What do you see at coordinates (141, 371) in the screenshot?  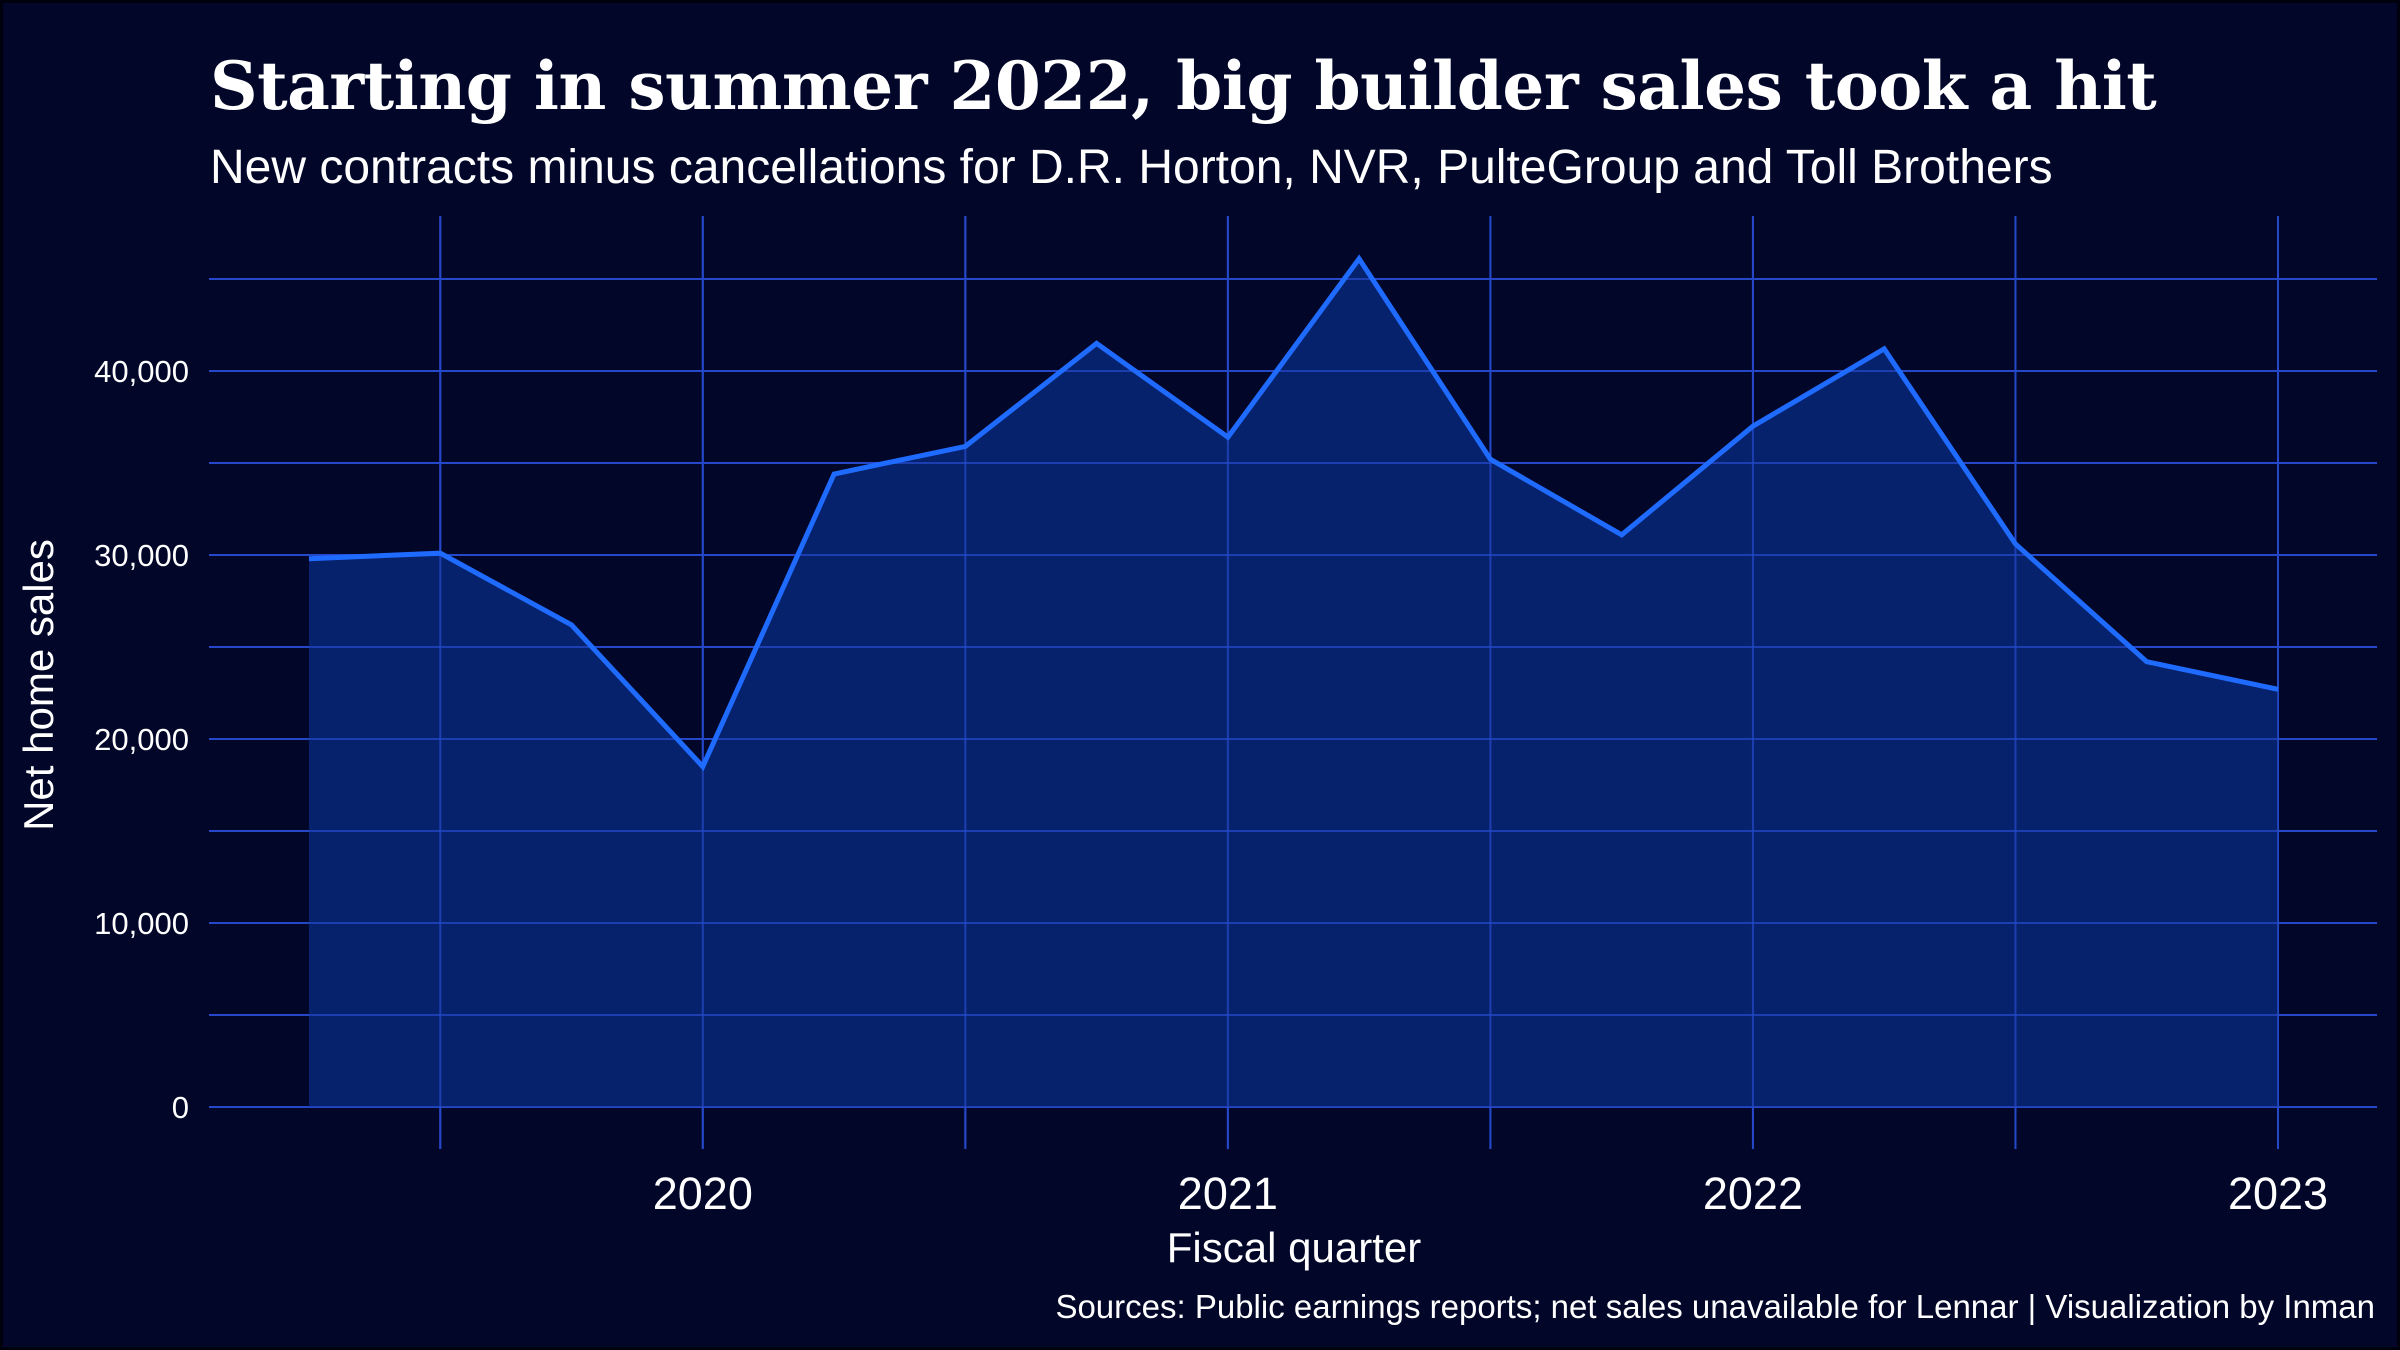 I see `y-tick-label: 40,000` at bounding box center [141, 371].